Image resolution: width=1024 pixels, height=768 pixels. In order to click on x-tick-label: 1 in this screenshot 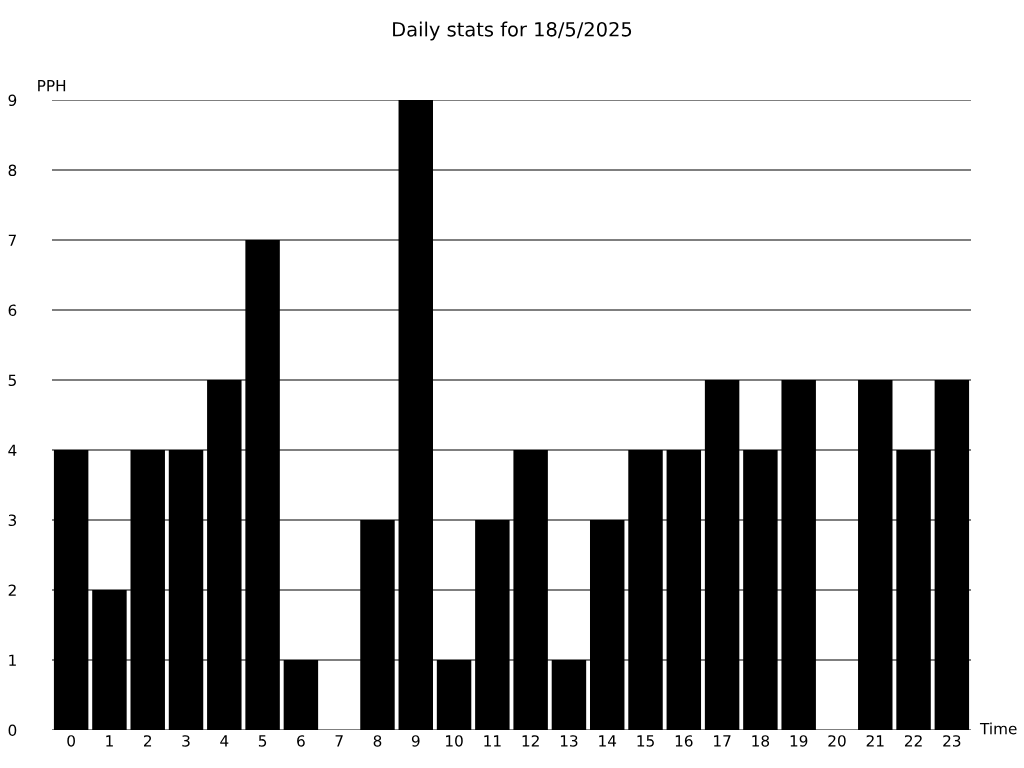, I will do `click(109, 741)`.